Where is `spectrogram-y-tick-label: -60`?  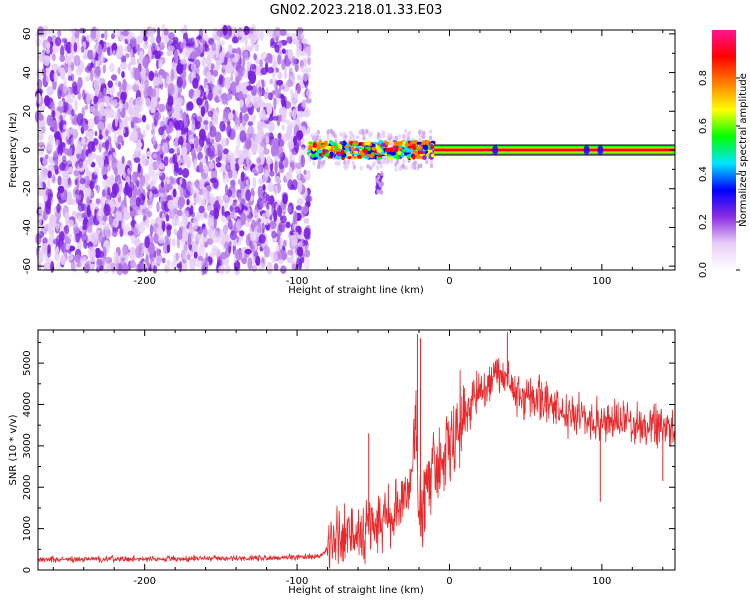
spectrogram-y-tick-label: -60 is located at coordinates (27, 266).